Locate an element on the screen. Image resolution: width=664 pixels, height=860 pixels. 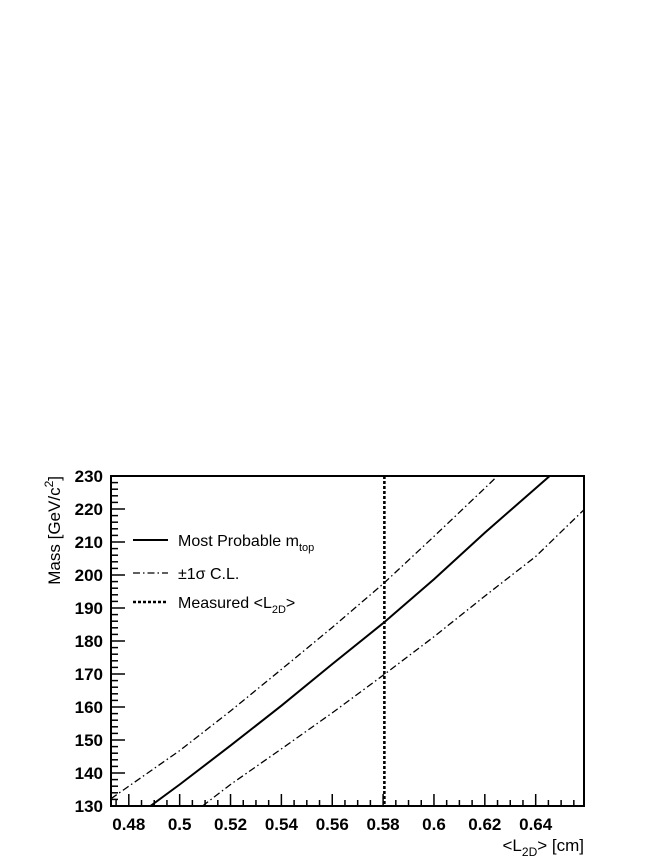
y-tick-label: 140 is located at coordinates (89, 773).